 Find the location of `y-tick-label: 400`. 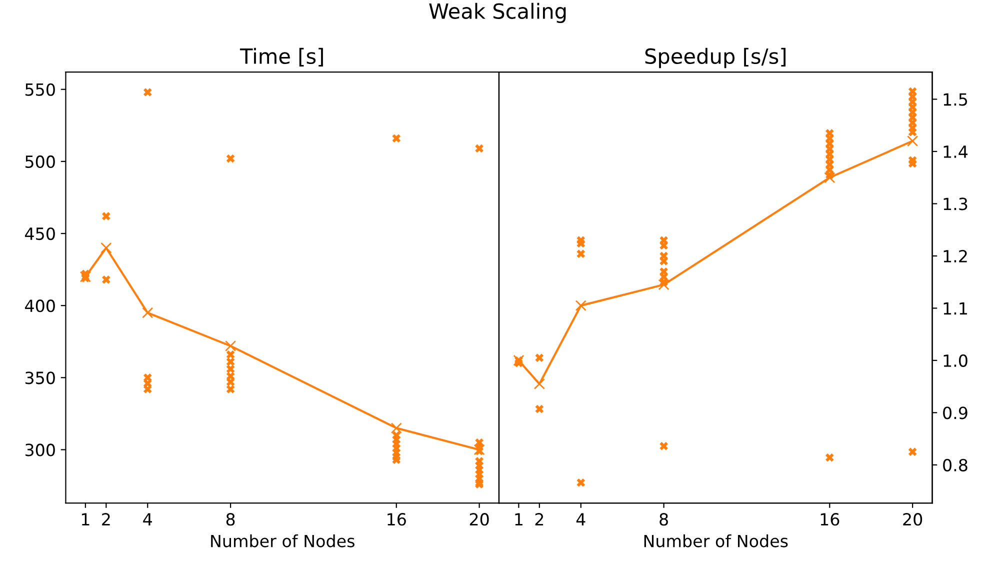

y-tick-label: 400 is located at coordinates (40, 306).